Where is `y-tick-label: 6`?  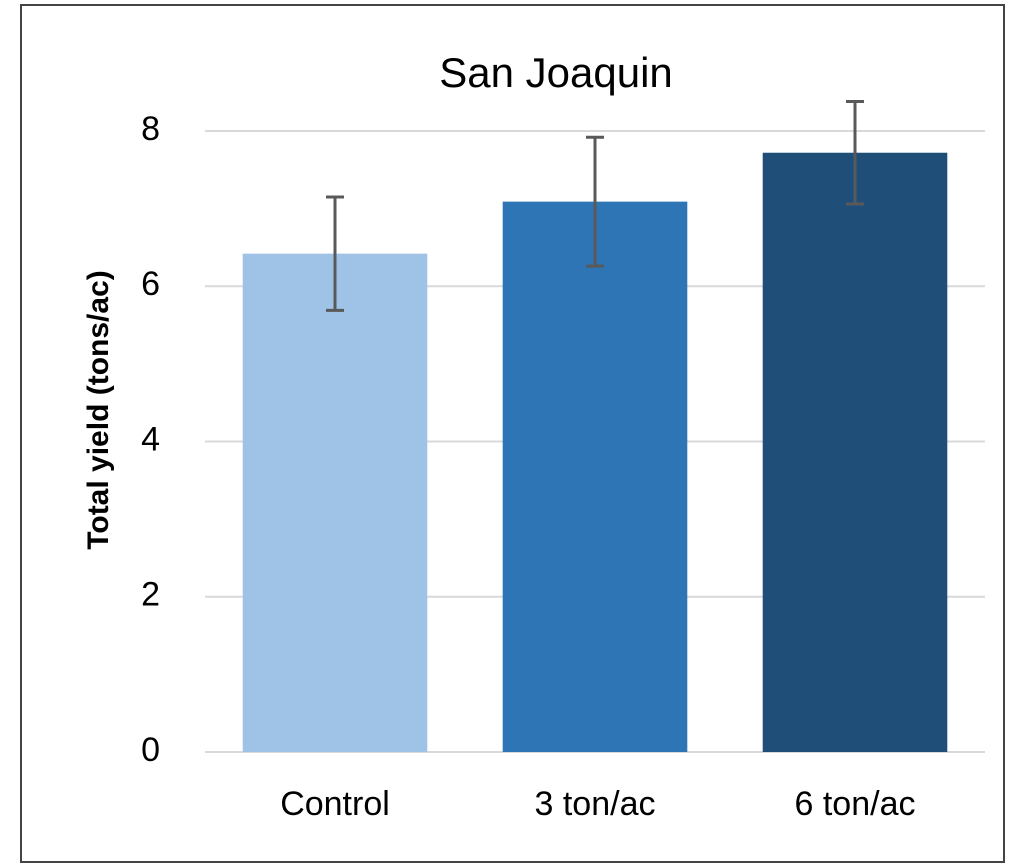
y-tick-label: 6 is located at coordinates (150, 284).